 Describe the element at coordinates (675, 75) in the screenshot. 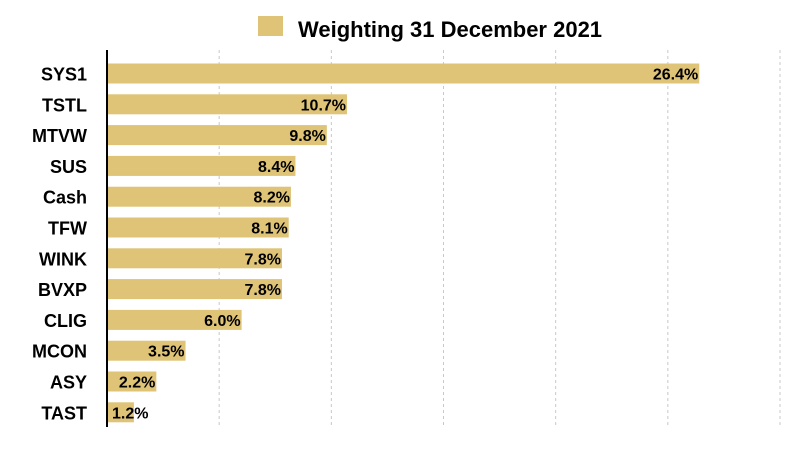

I see `data-label: 26.4%` at that location.